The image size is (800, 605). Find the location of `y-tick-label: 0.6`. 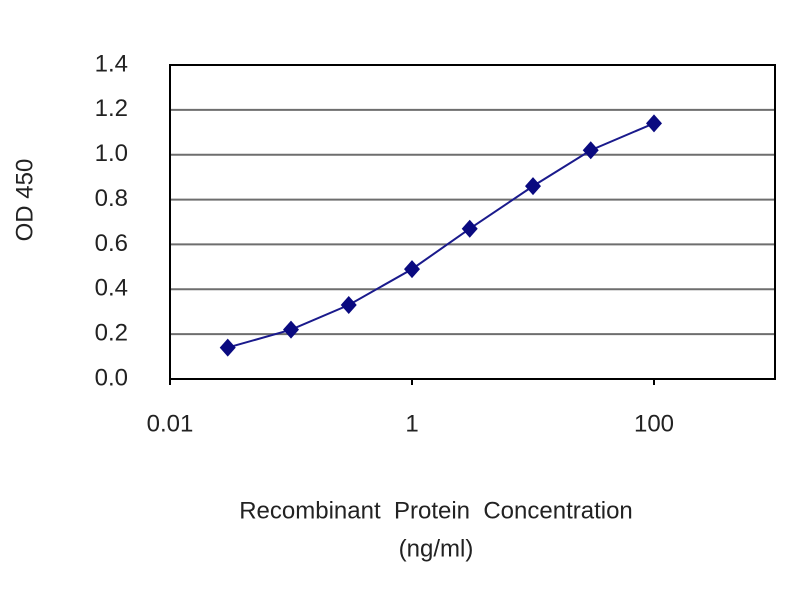

y-tick-label: 0.6 is located at coordinates (111, 243).